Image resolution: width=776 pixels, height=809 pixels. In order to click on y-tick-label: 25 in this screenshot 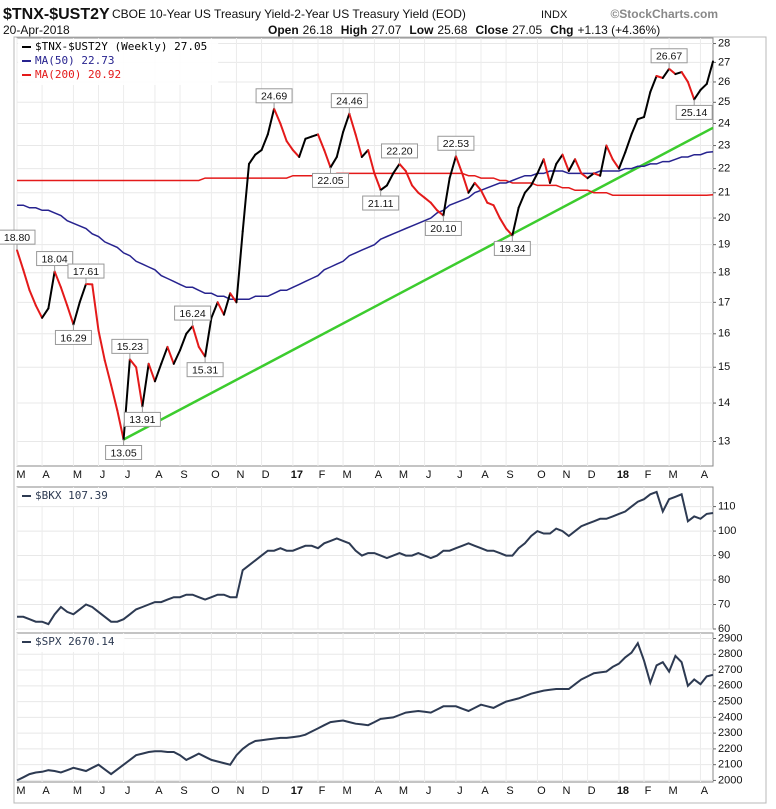, I will do `click(724, 102)`.